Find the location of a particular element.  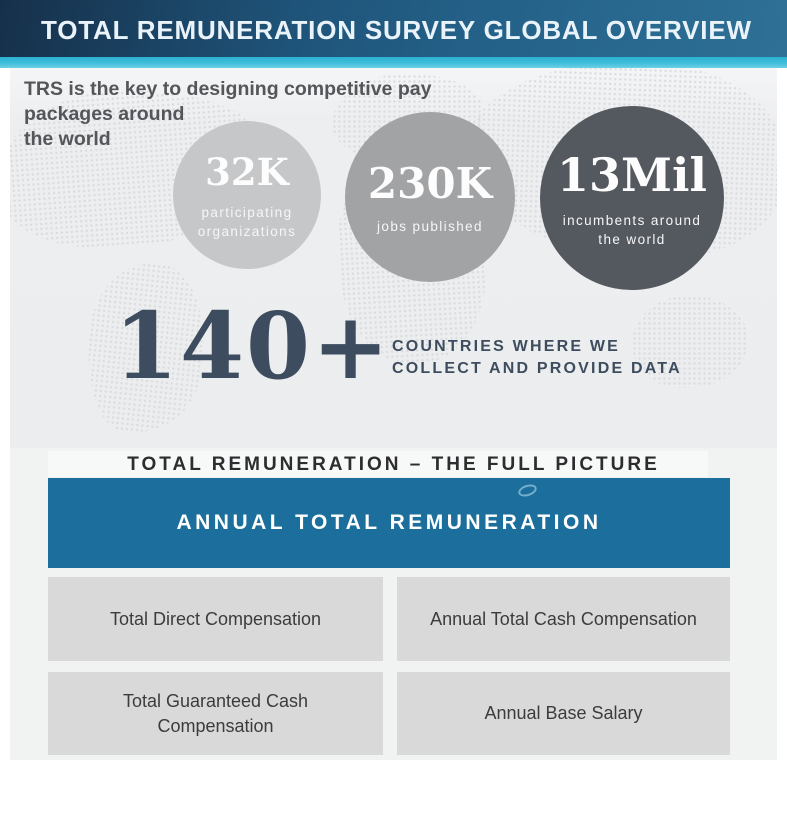

stat-label: incumbents around the world is located at coordinates (632, 229).